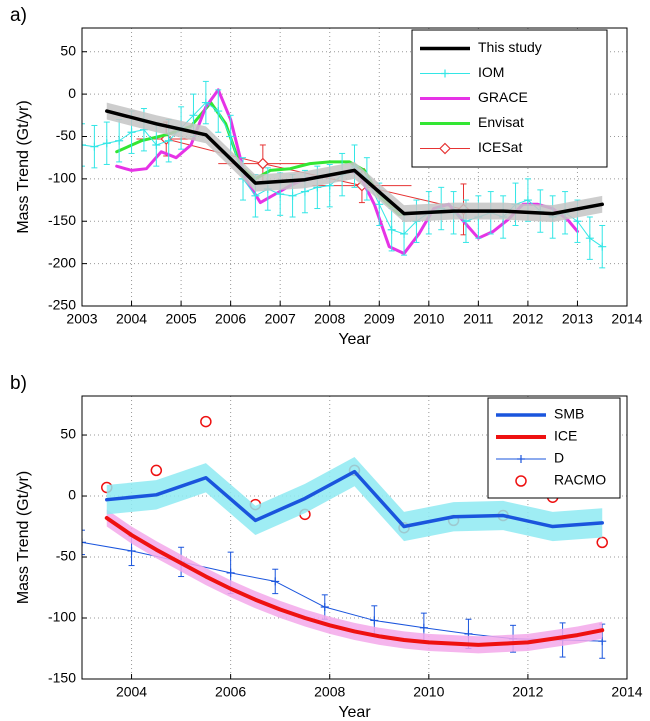 This screenshot has height=721, width=650. What do you see at coordinates (503, 97) in the screenshot?
I see `legend-label: GRACE` at bounding box center [503, 97].